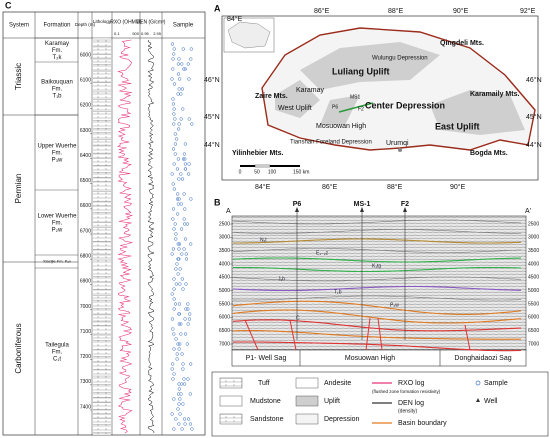 Image resolution: width=550 pixels, height=438 pixels. I want to click on section-end: A, so click(228, 211).